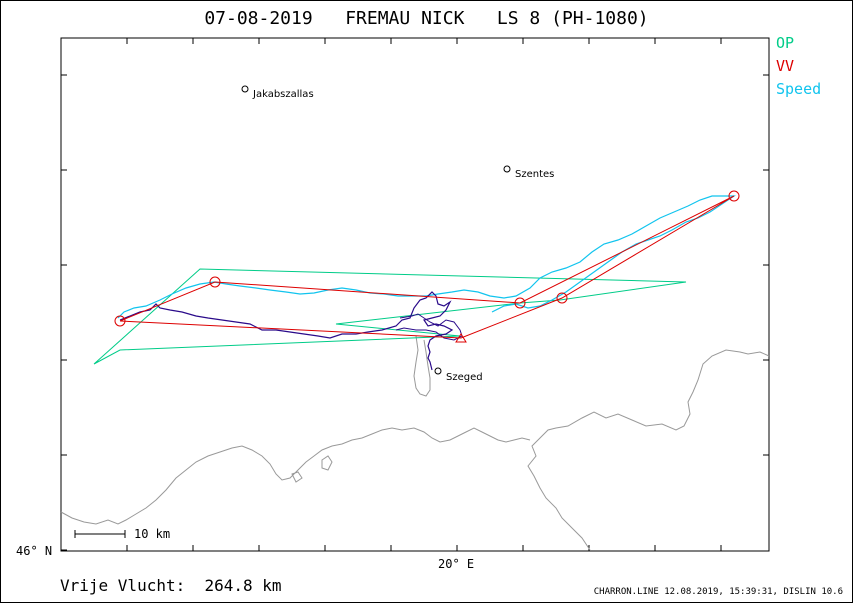 The height and width of the screenshot is (603, 853). I want to click on bottom-ticks, so click(391, 548).